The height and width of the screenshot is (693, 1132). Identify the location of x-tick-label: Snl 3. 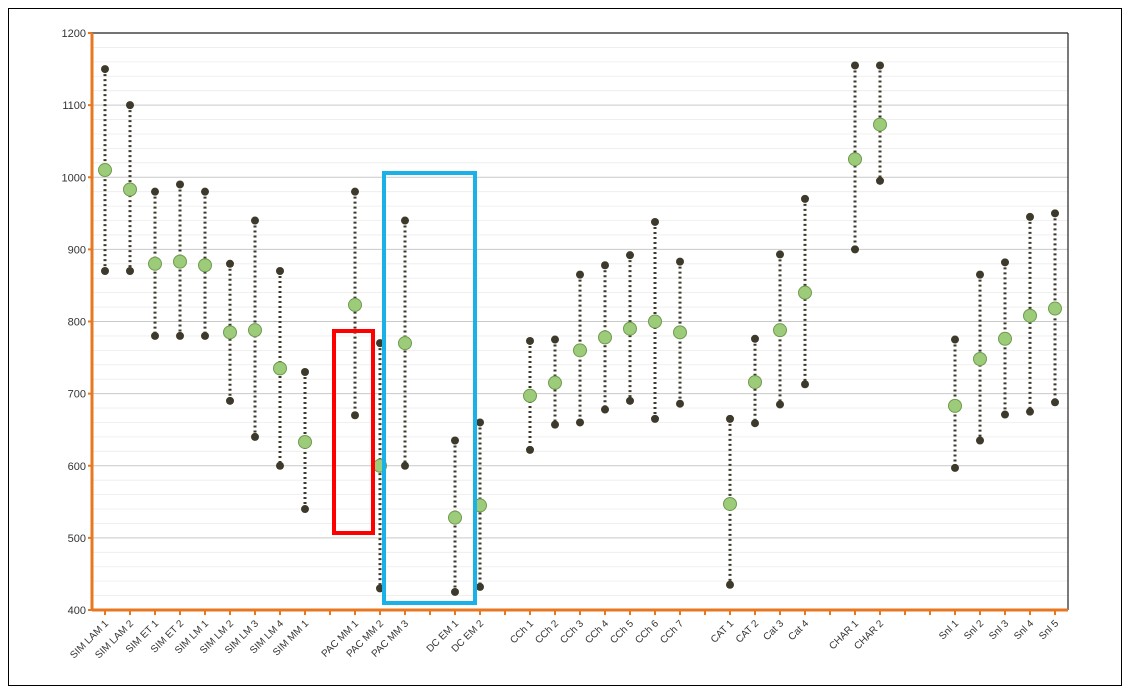
(999, 630).